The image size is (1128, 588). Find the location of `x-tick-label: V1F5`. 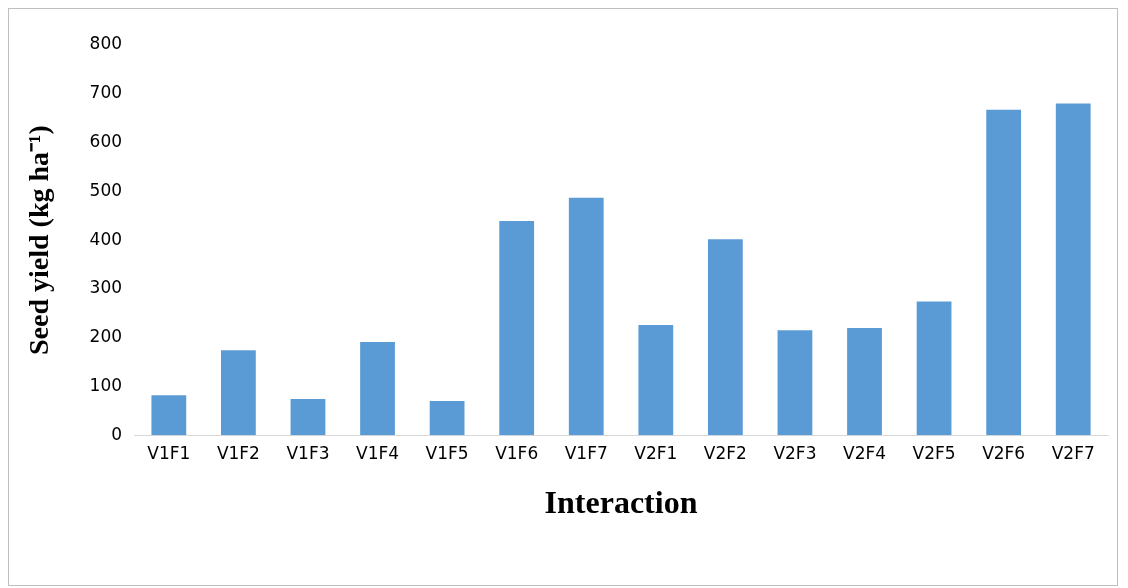

x-tick-label: V1F5 is located at coordinates (447, 452).